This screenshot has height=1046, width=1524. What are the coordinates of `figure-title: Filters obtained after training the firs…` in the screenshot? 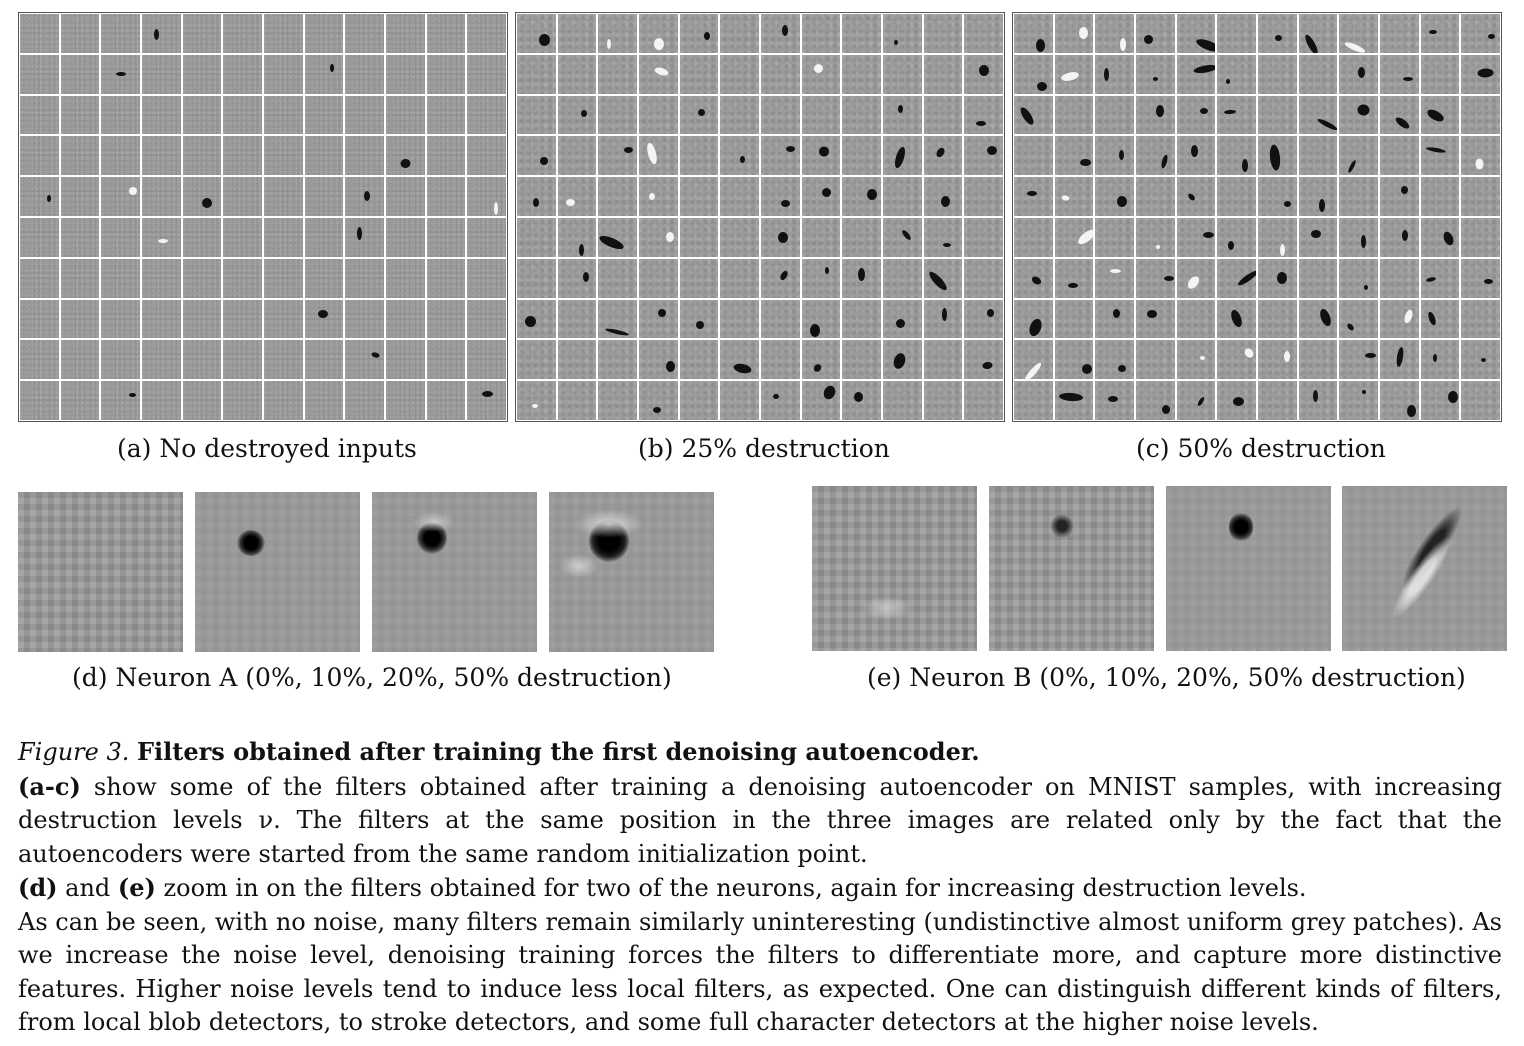 It's located at (558, 751).